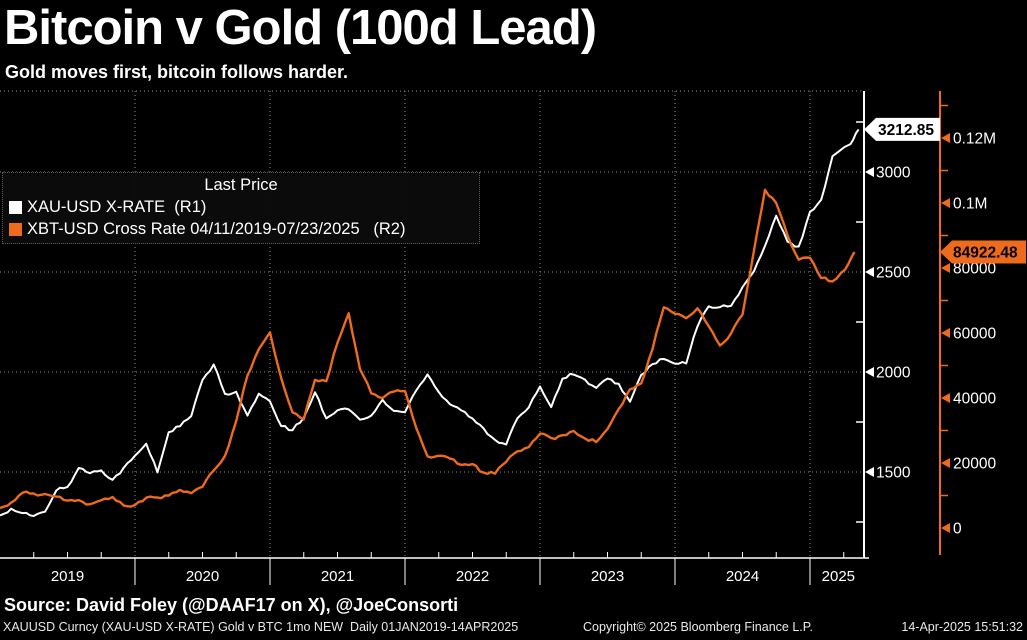  I want to click on legend-title: Last Price, so click(241, 185).